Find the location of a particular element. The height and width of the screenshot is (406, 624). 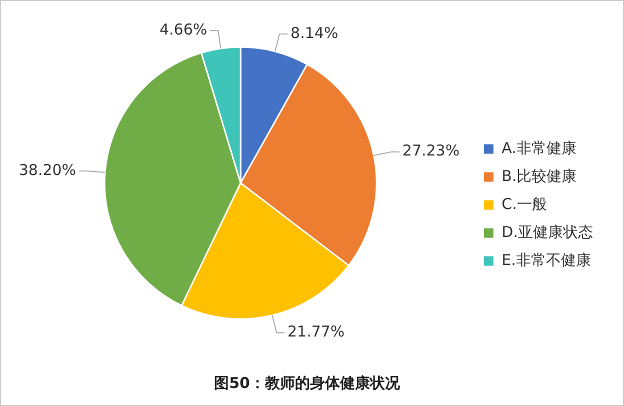

data-label: 38.20% is located at coordinates (47, 169).